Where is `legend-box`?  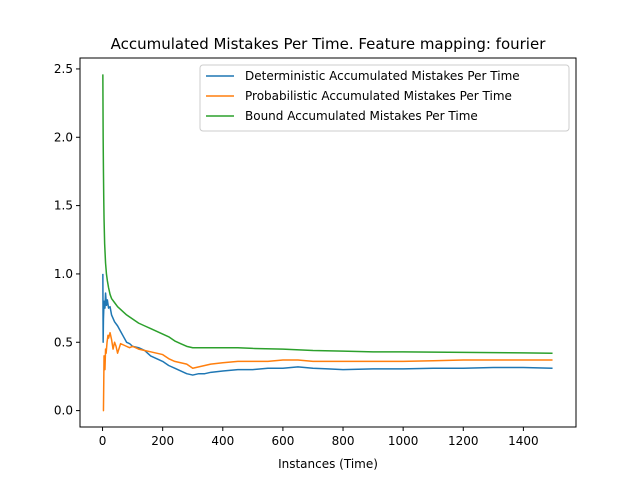 legend-box is located at coordinates (384, 98).